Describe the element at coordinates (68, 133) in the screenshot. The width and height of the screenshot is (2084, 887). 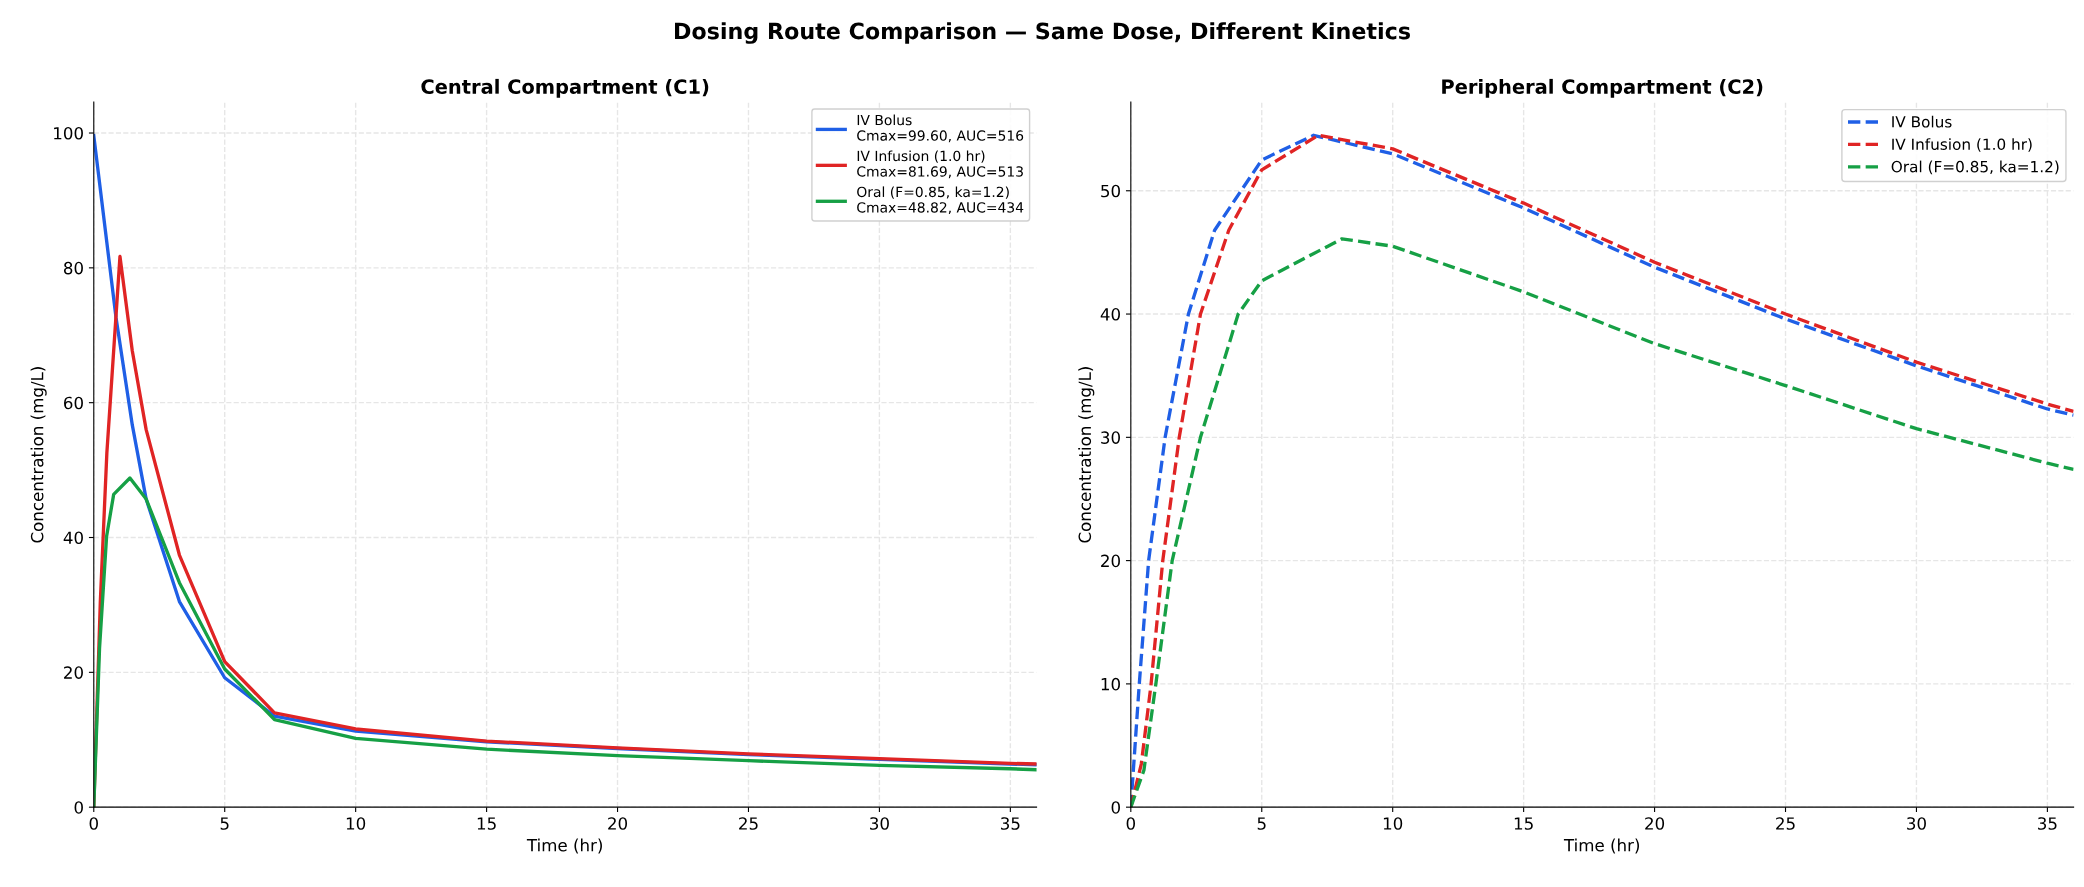
I see `y-tick-label: 100` at that location.